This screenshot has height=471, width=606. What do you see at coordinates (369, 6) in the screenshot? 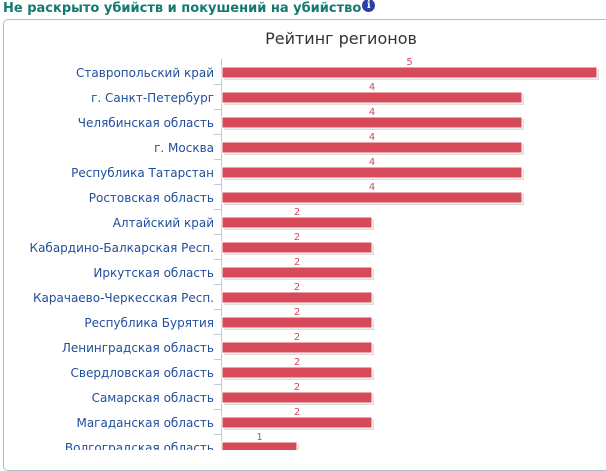
I see `info-icon: i` at bounding box center [369, 6].